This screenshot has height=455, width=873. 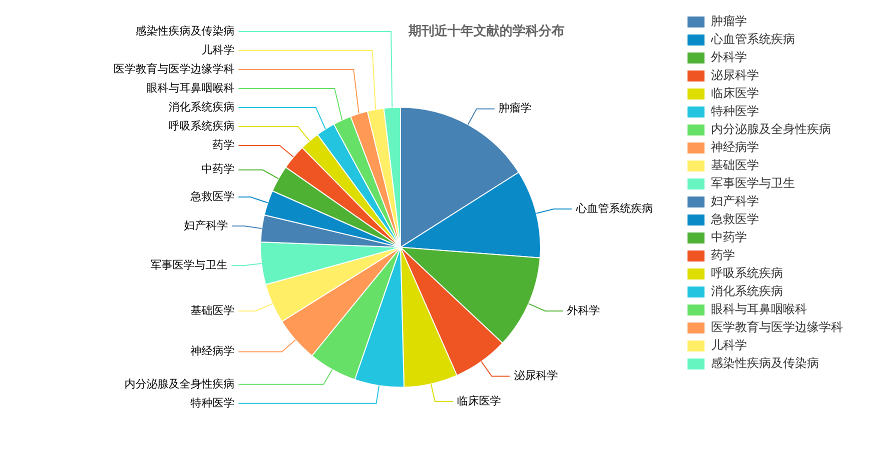 I want to click on legend-label: 妇产科学, so click(x=735, y=201).